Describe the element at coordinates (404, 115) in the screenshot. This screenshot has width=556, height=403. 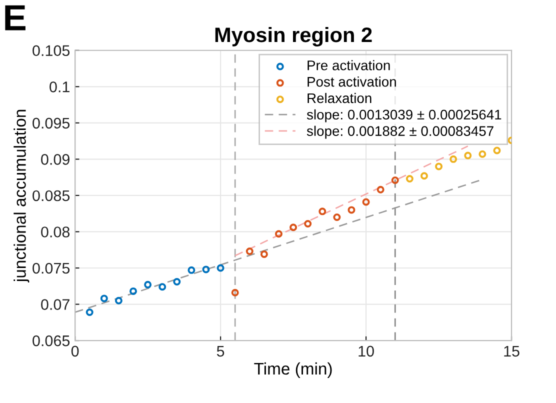
I see `legend-label: slope: 0.0013039 ± 0.00025641` at that location.